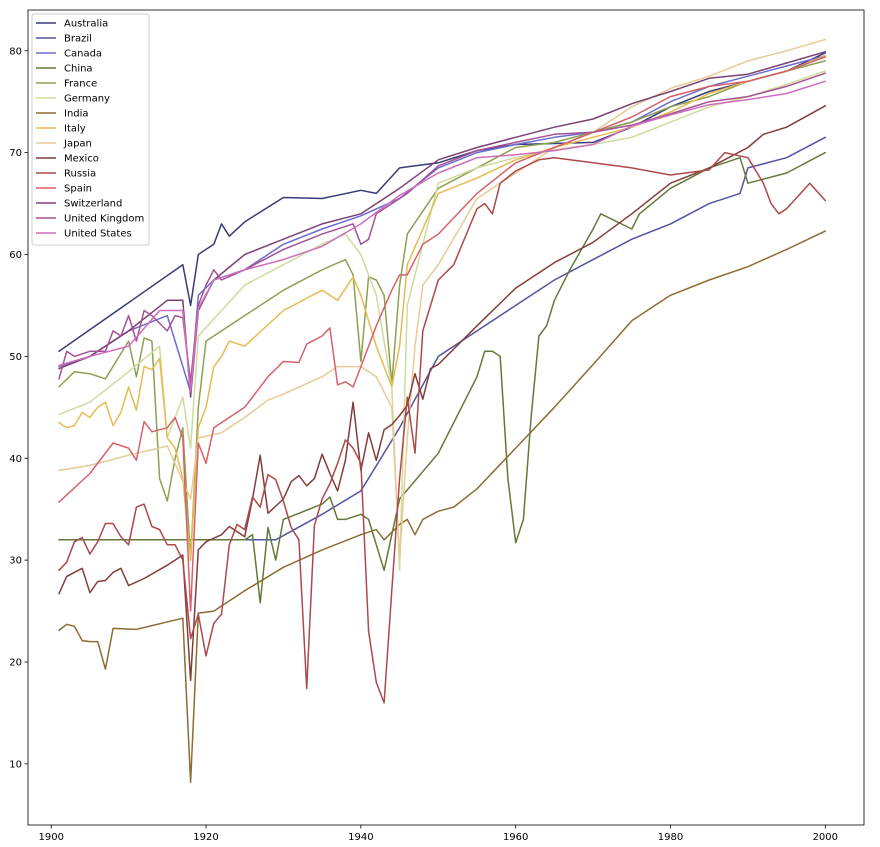 The height and width of the screenshot is (847, 880). What do you see at coordinates (76, 114) in the screenshot?
I see `legend-label-india: India` at bounding box center [76, 114].